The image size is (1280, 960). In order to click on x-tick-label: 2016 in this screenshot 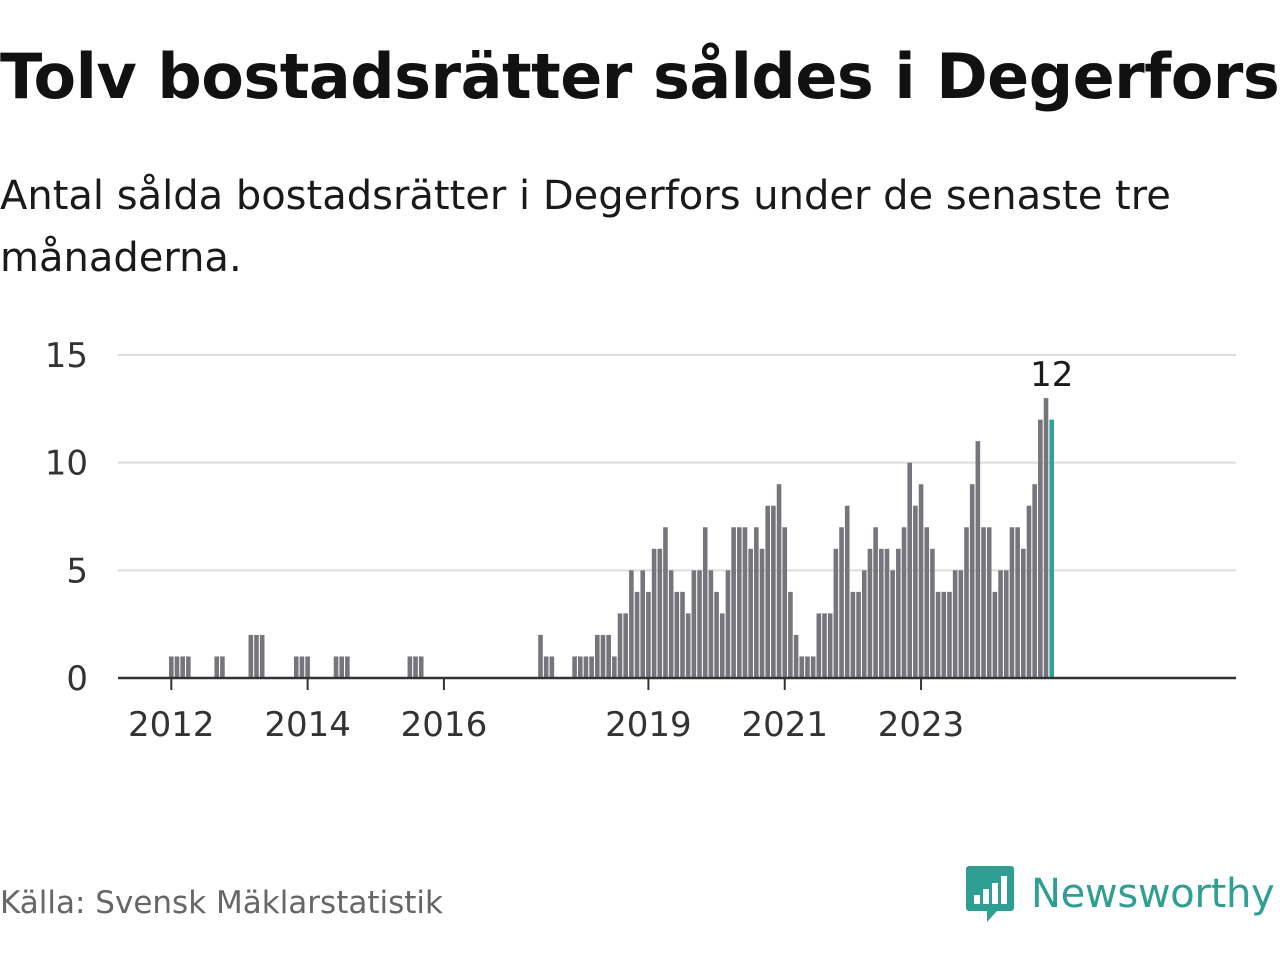, I will do `click(444, 725)`.